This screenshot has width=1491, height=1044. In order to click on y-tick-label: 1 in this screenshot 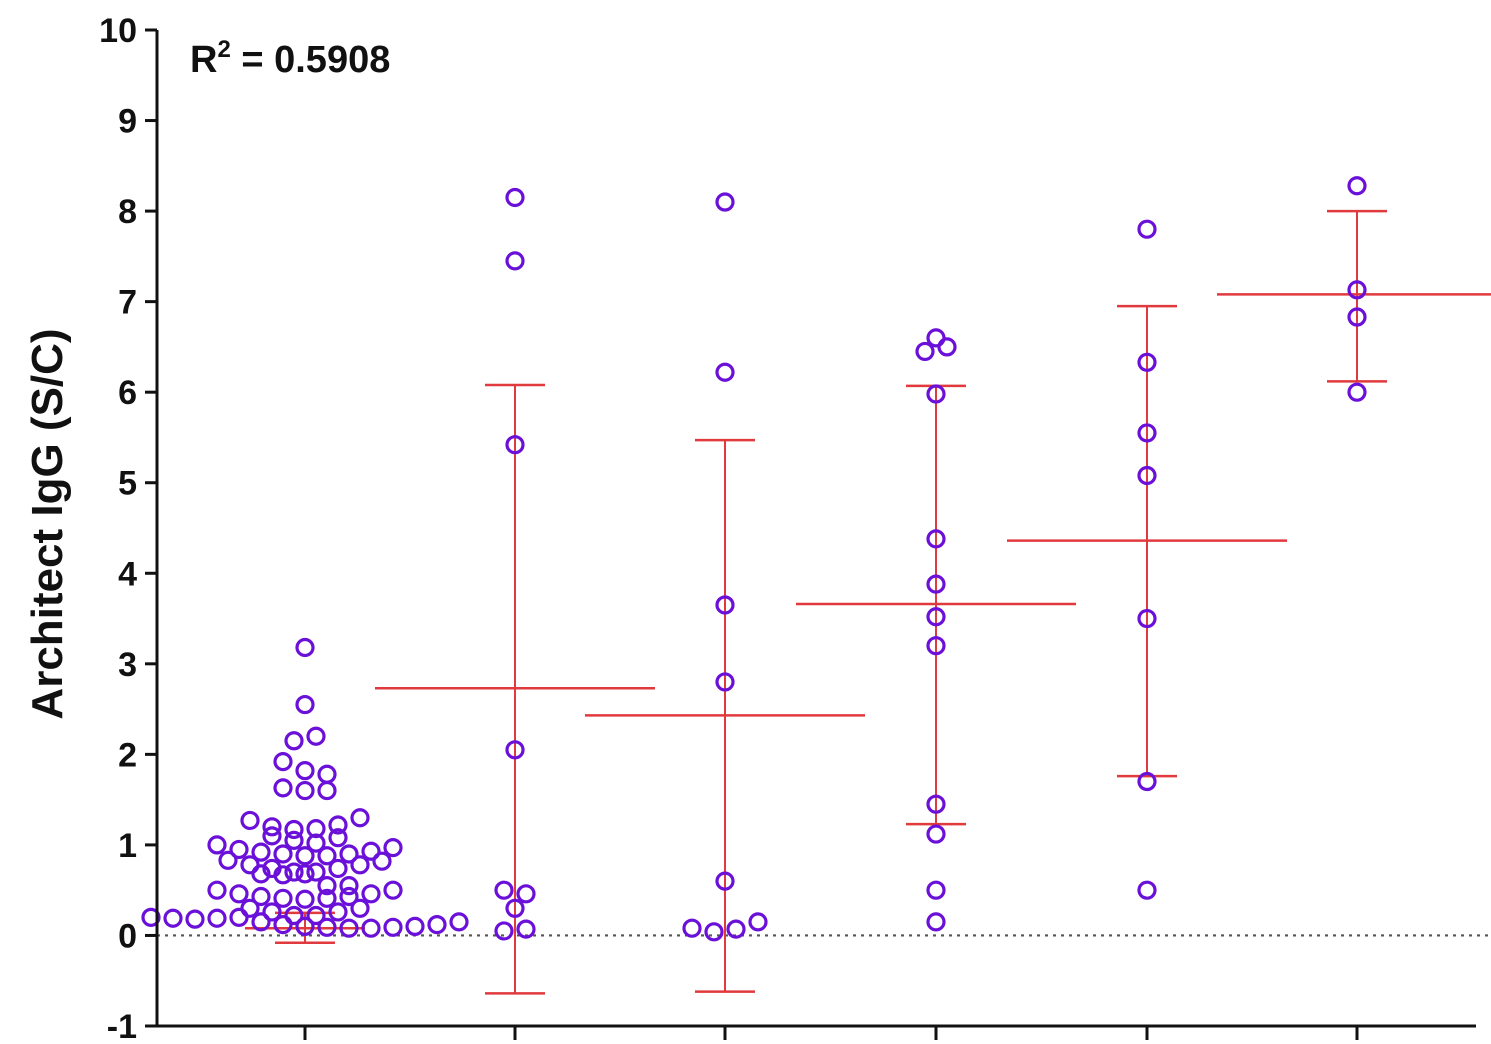, I will do `click(127, 846)`.